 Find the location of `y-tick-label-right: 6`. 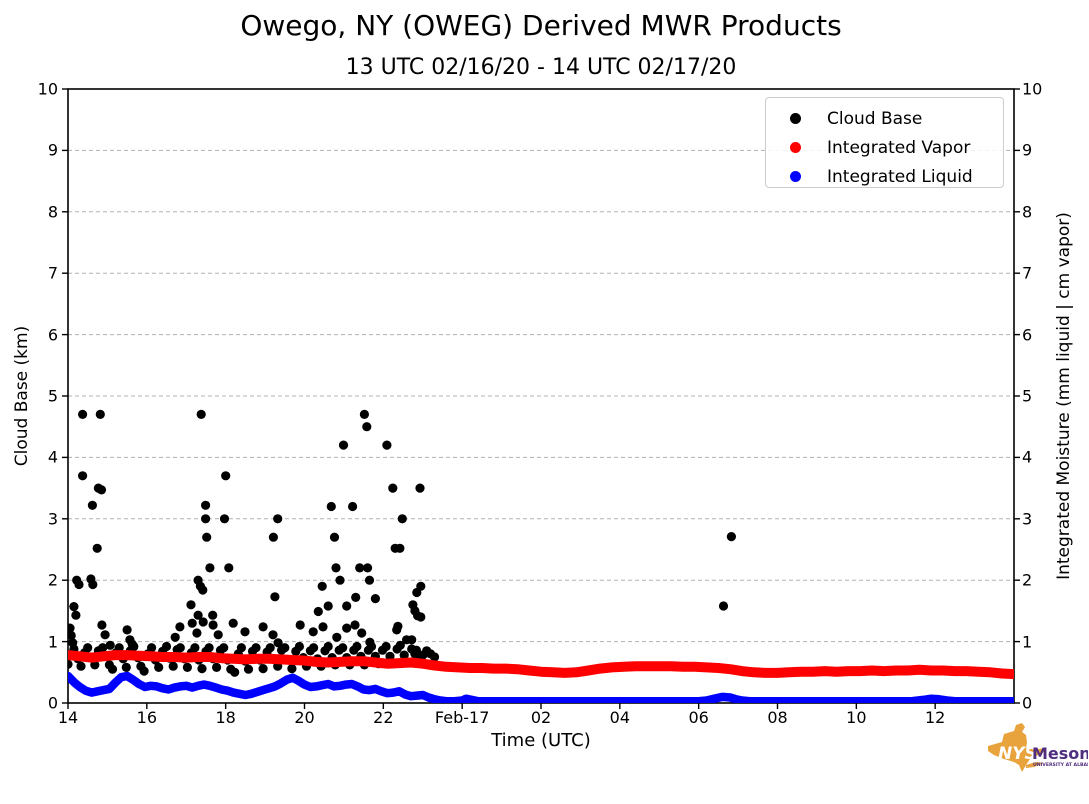

y-tick-label-right: 6 is located at coordinates (1027, 335).